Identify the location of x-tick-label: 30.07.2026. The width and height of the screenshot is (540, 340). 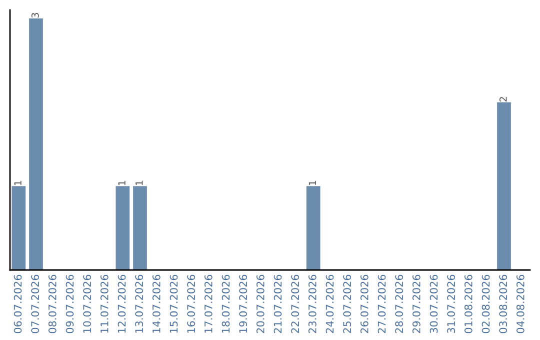
(434, 304).